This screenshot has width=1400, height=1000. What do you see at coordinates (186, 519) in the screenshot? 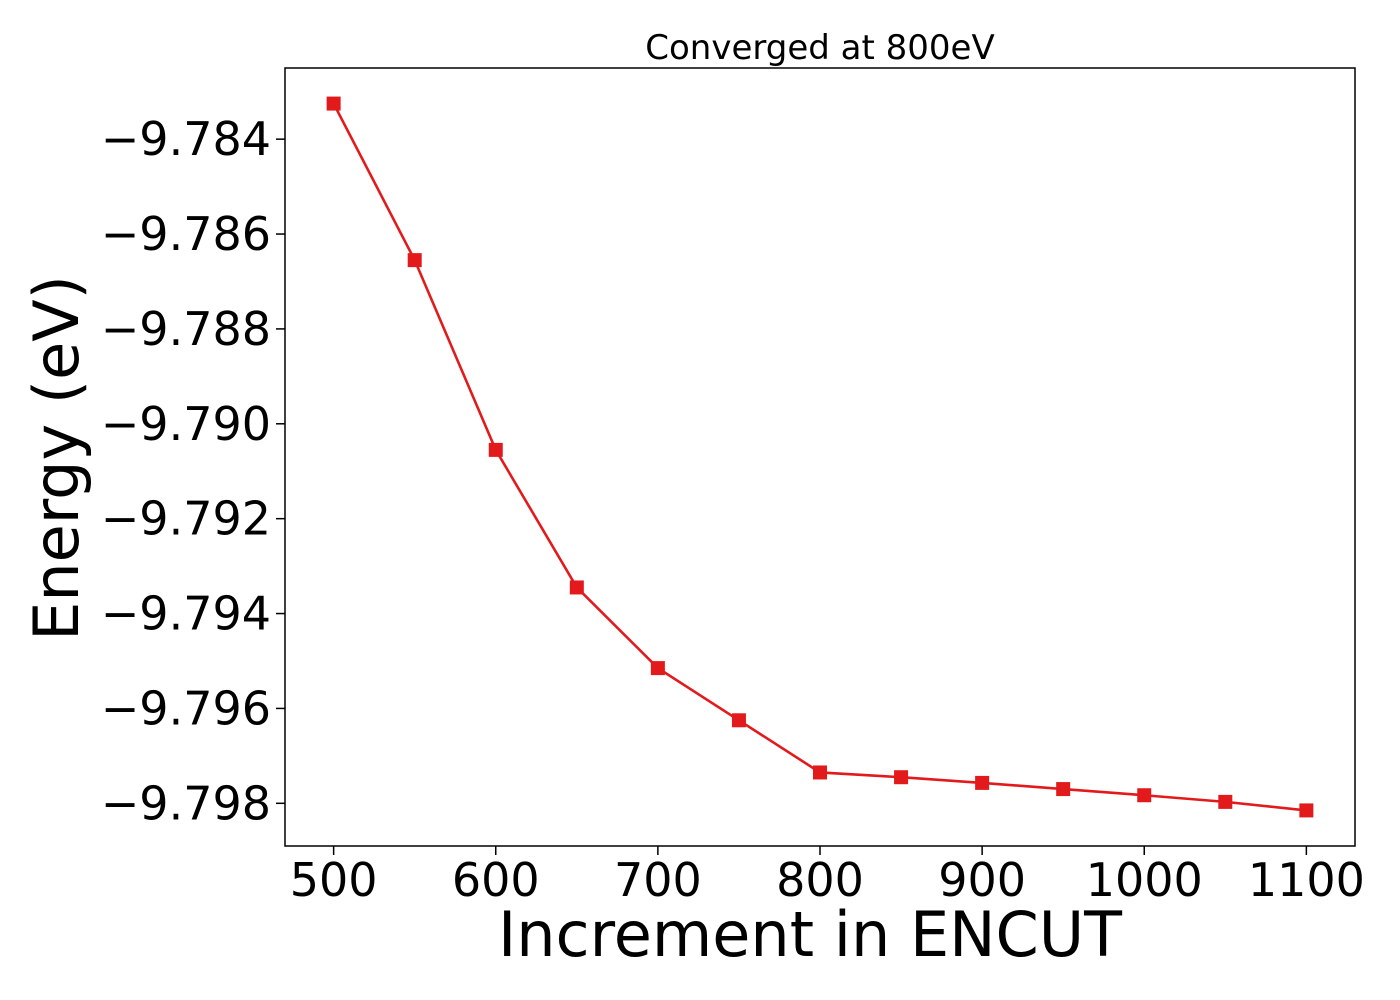
I see `y-tick-label: −9.792` at bounding box center [186, 519].